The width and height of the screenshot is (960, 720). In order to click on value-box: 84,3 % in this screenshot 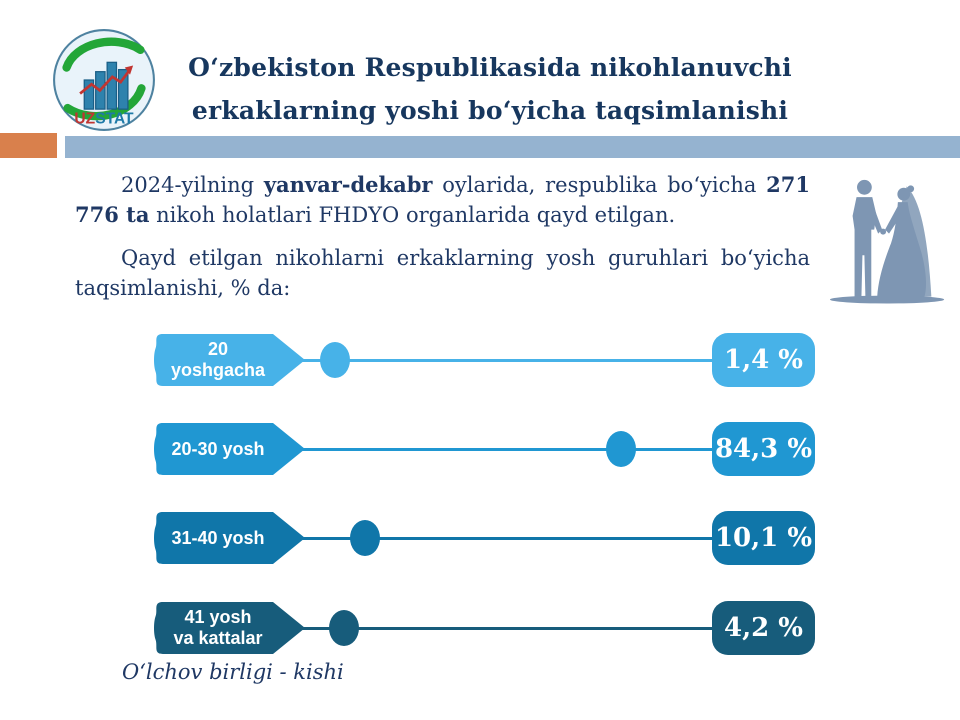, I will do `click(763, 449)`.